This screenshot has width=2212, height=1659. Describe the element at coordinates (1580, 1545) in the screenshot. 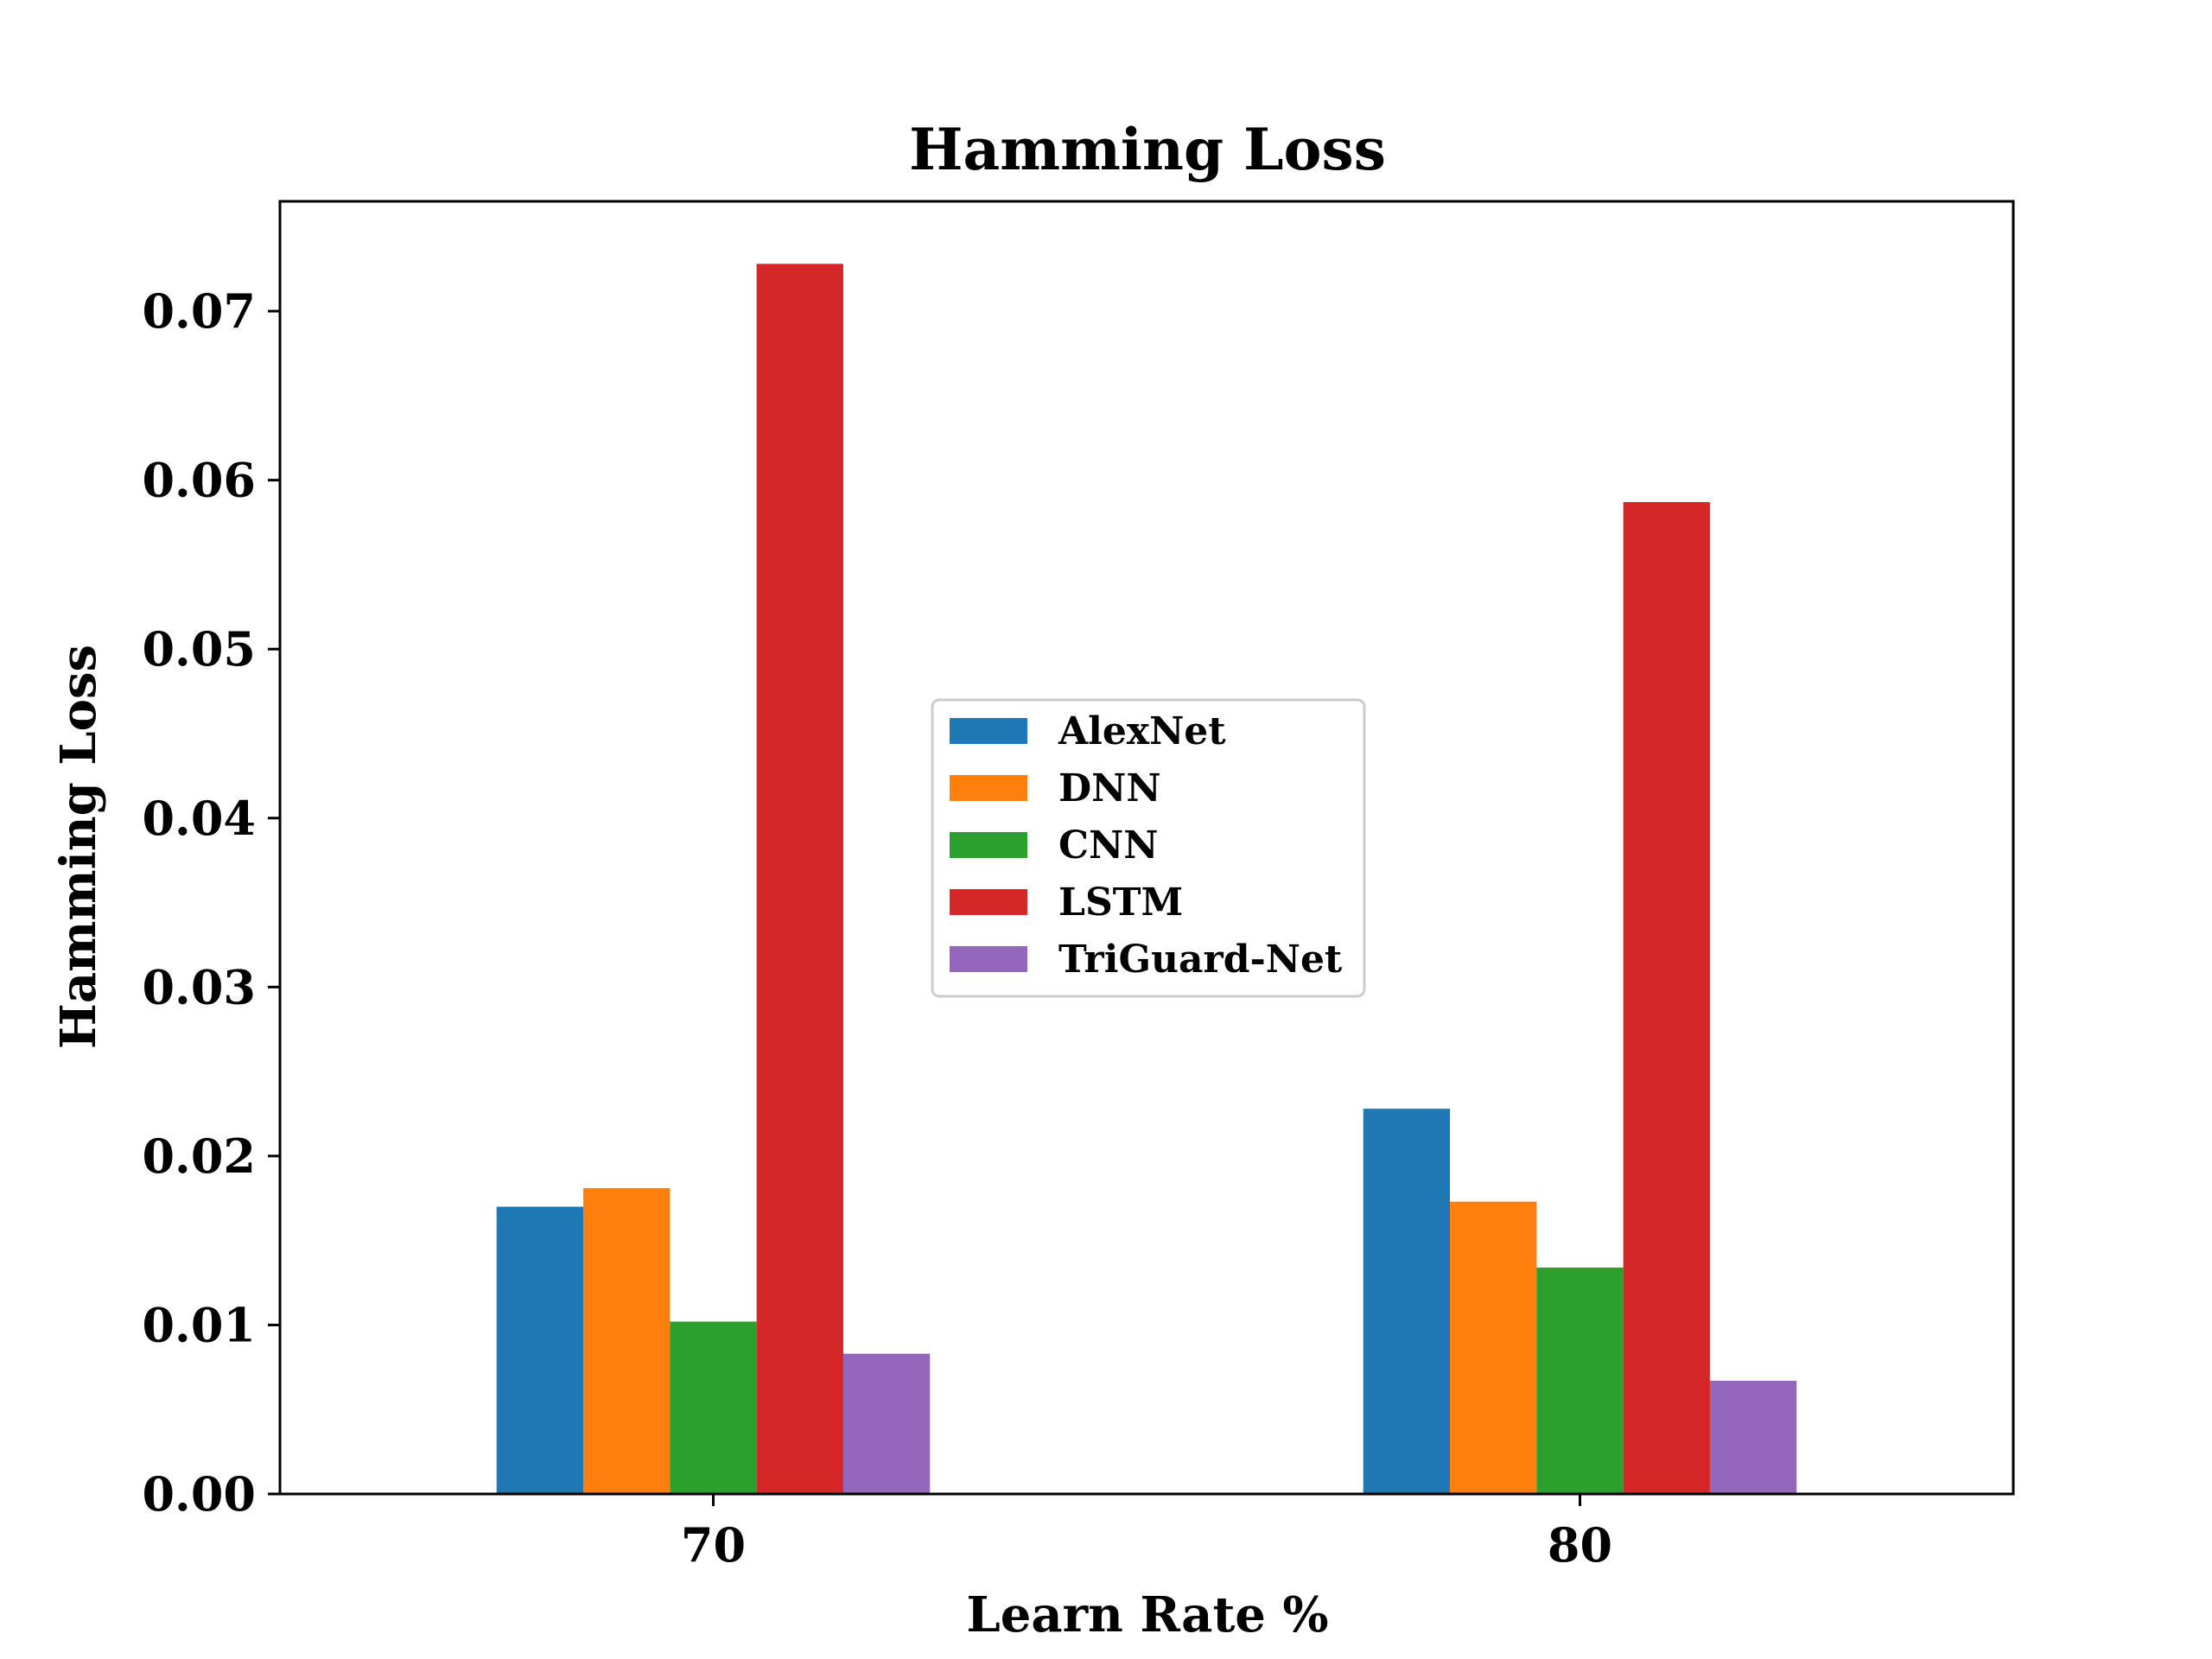

I see `x-tick-label: 80` at that location.